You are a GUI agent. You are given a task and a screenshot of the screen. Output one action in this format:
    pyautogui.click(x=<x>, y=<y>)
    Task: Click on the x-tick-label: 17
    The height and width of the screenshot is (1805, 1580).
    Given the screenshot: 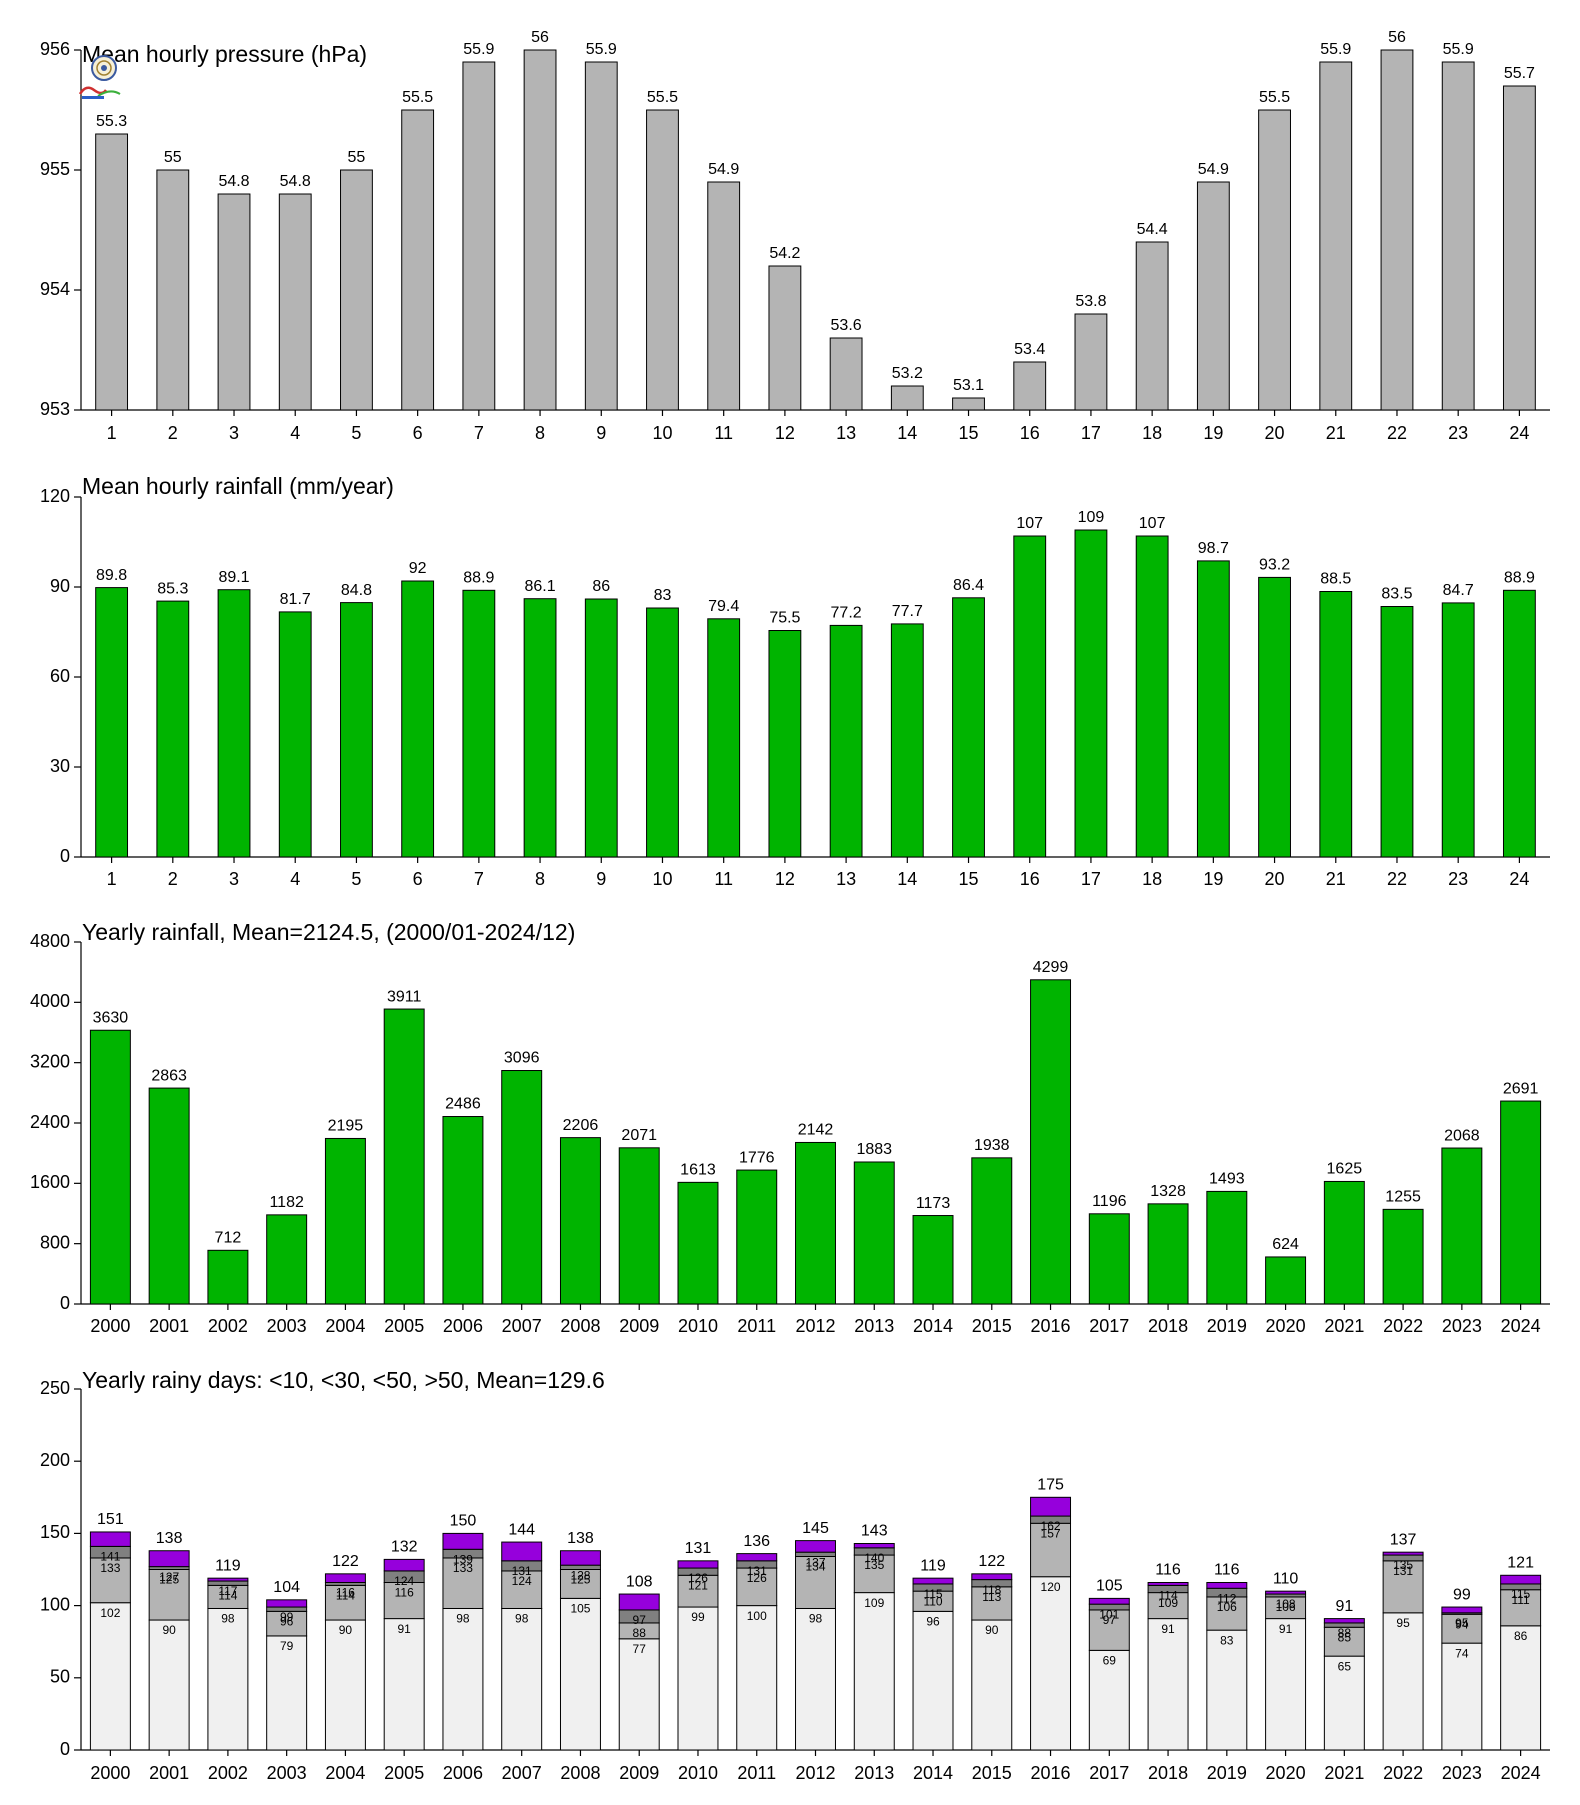 What is the action you would take?
    pyautogui.click(x=1091, y=879)
    